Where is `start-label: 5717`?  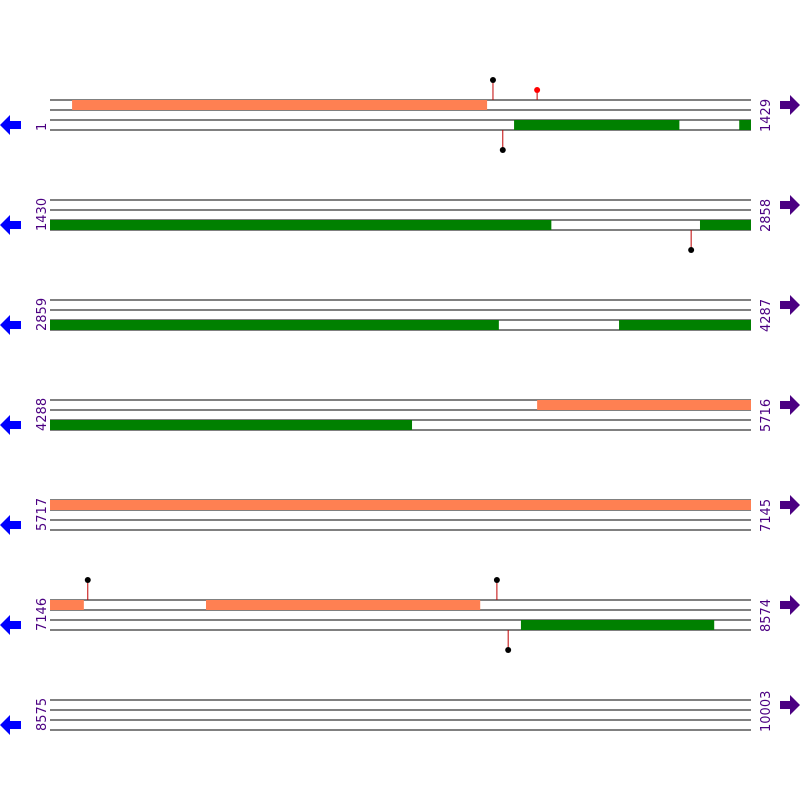
start-label: 5717 is located at coordinates (42, 514).